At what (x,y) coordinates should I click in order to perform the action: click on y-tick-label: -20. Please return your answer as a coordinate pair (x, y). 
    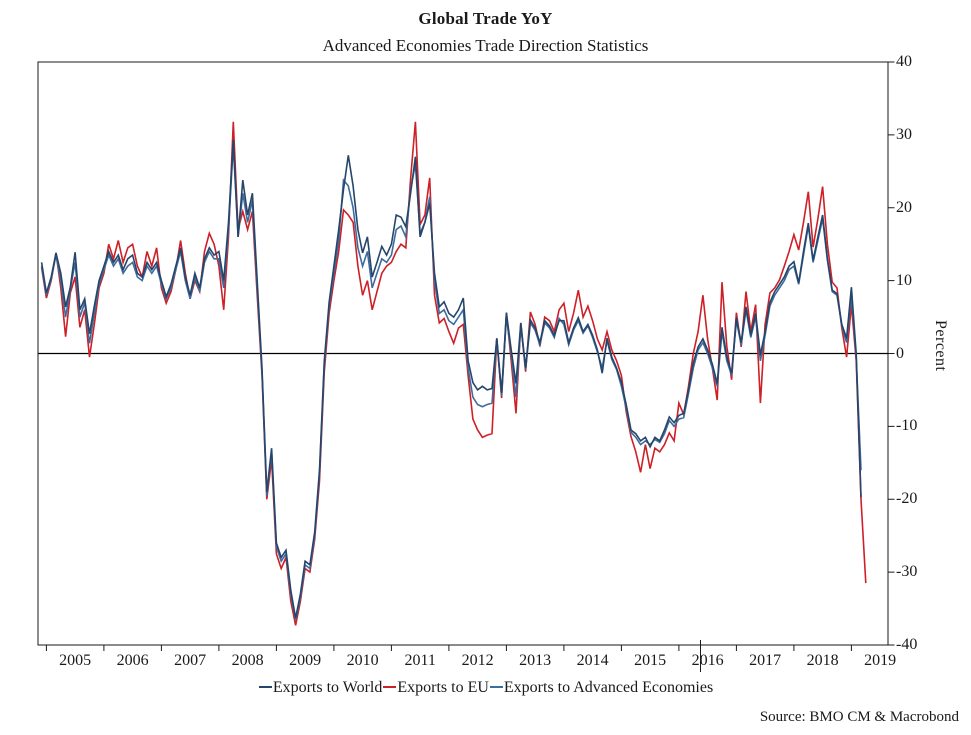
    Looking at the image, I should click on (907, 499).